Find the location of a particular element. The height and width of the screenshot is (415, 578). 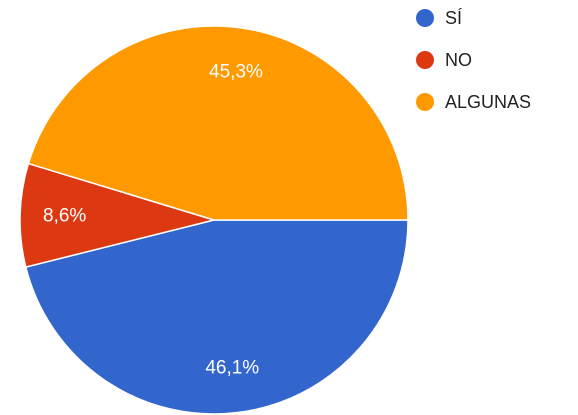

slice-label: 46,1% is located at coordinates (232, 367).